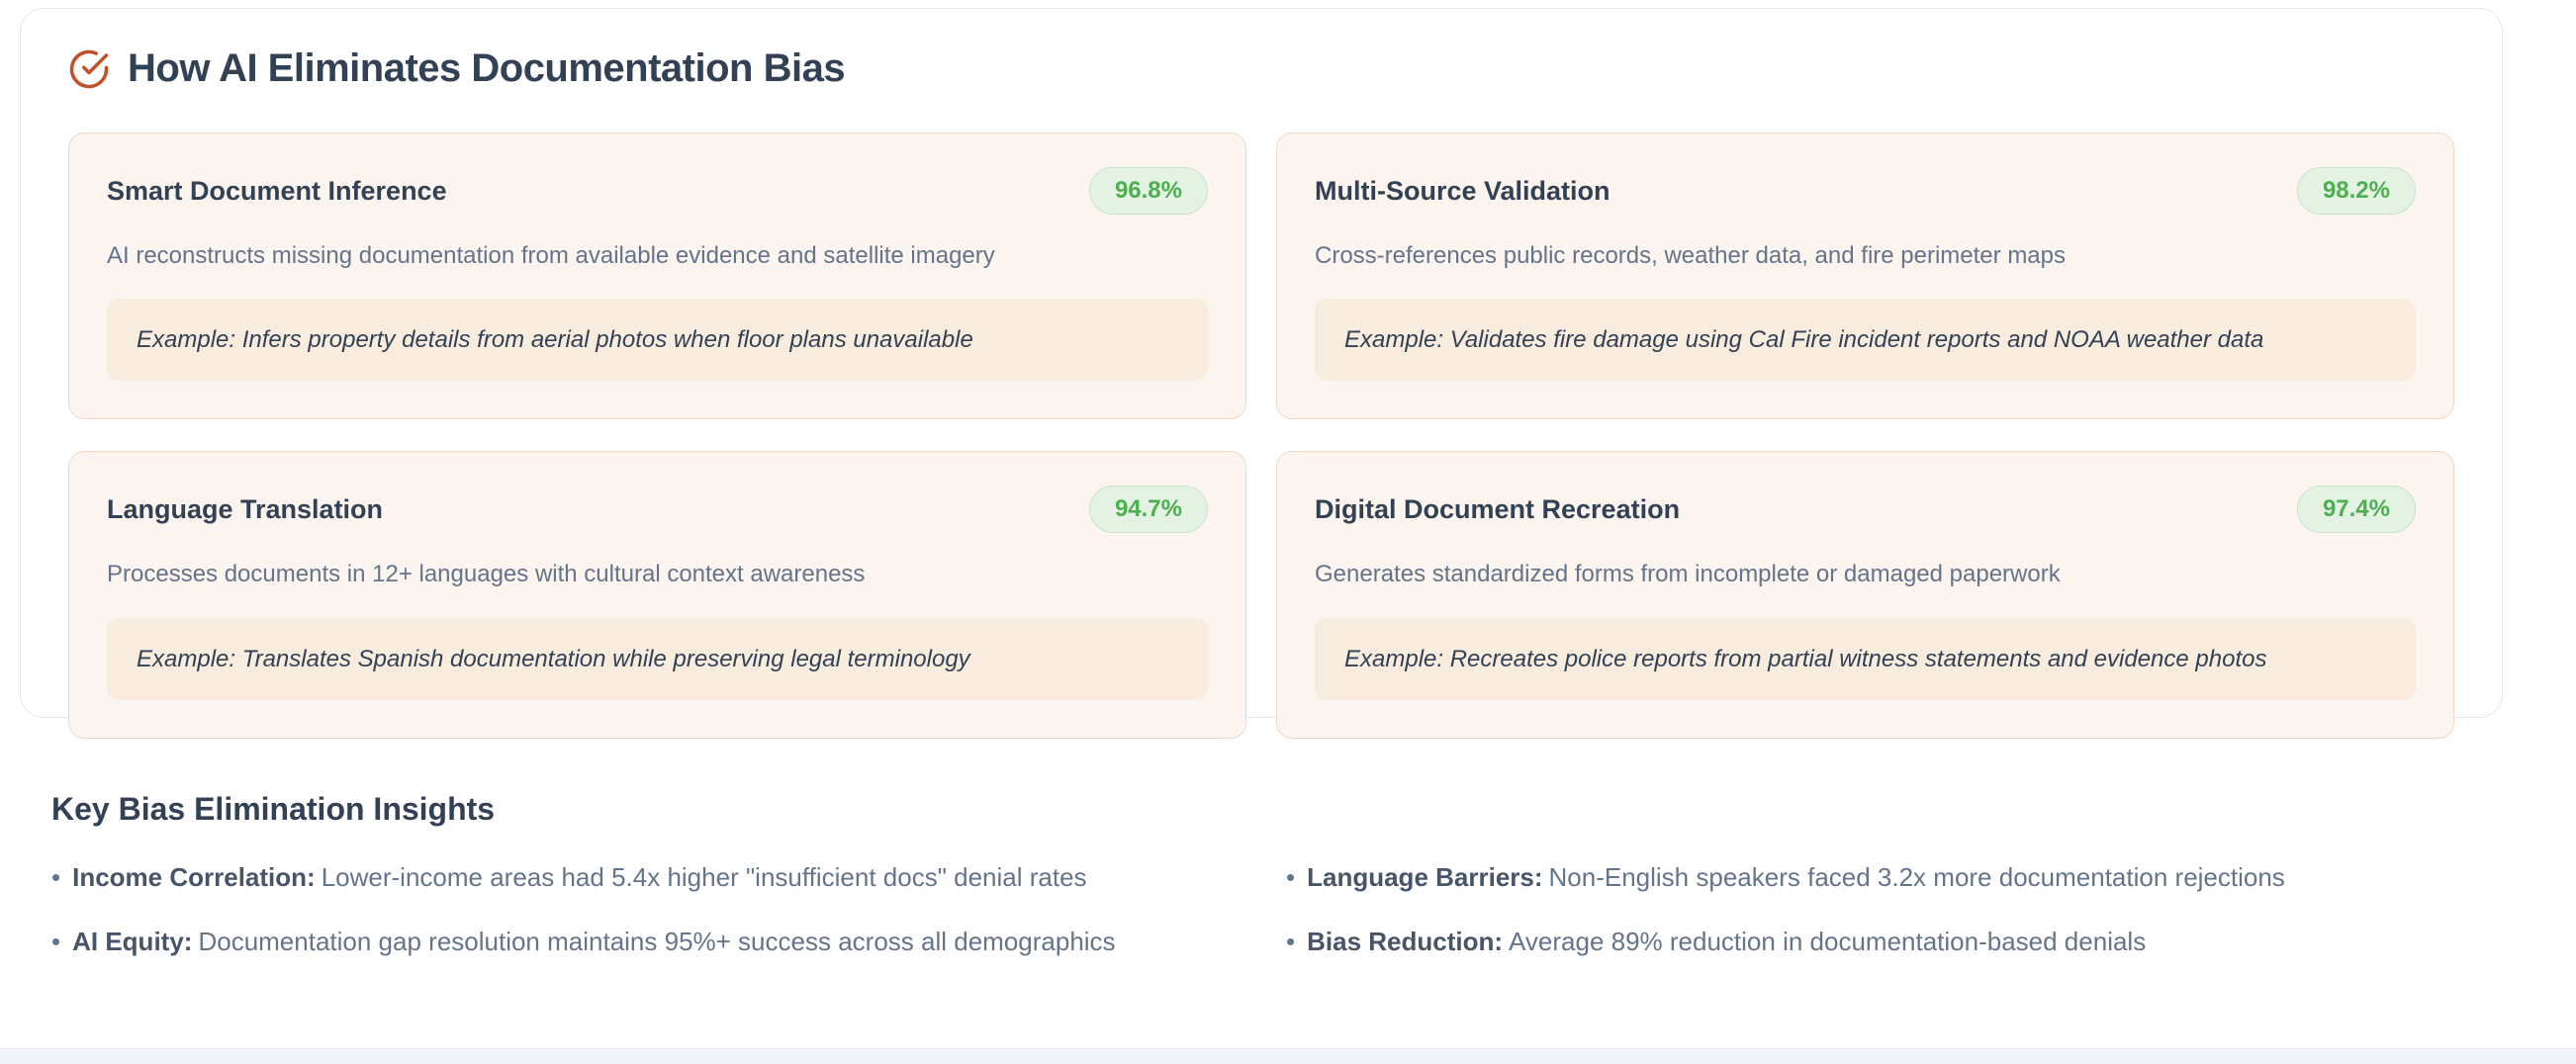 The width and height of the screenshot is (2576, 1064). Describe the element at coordinates (246, 508) in the screenshot. I see `feature-title: Language Translation` at that location.